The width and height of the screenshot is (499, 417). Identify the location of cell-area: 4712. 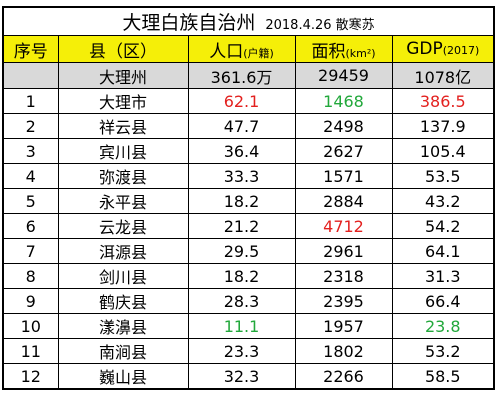
(343, 226).